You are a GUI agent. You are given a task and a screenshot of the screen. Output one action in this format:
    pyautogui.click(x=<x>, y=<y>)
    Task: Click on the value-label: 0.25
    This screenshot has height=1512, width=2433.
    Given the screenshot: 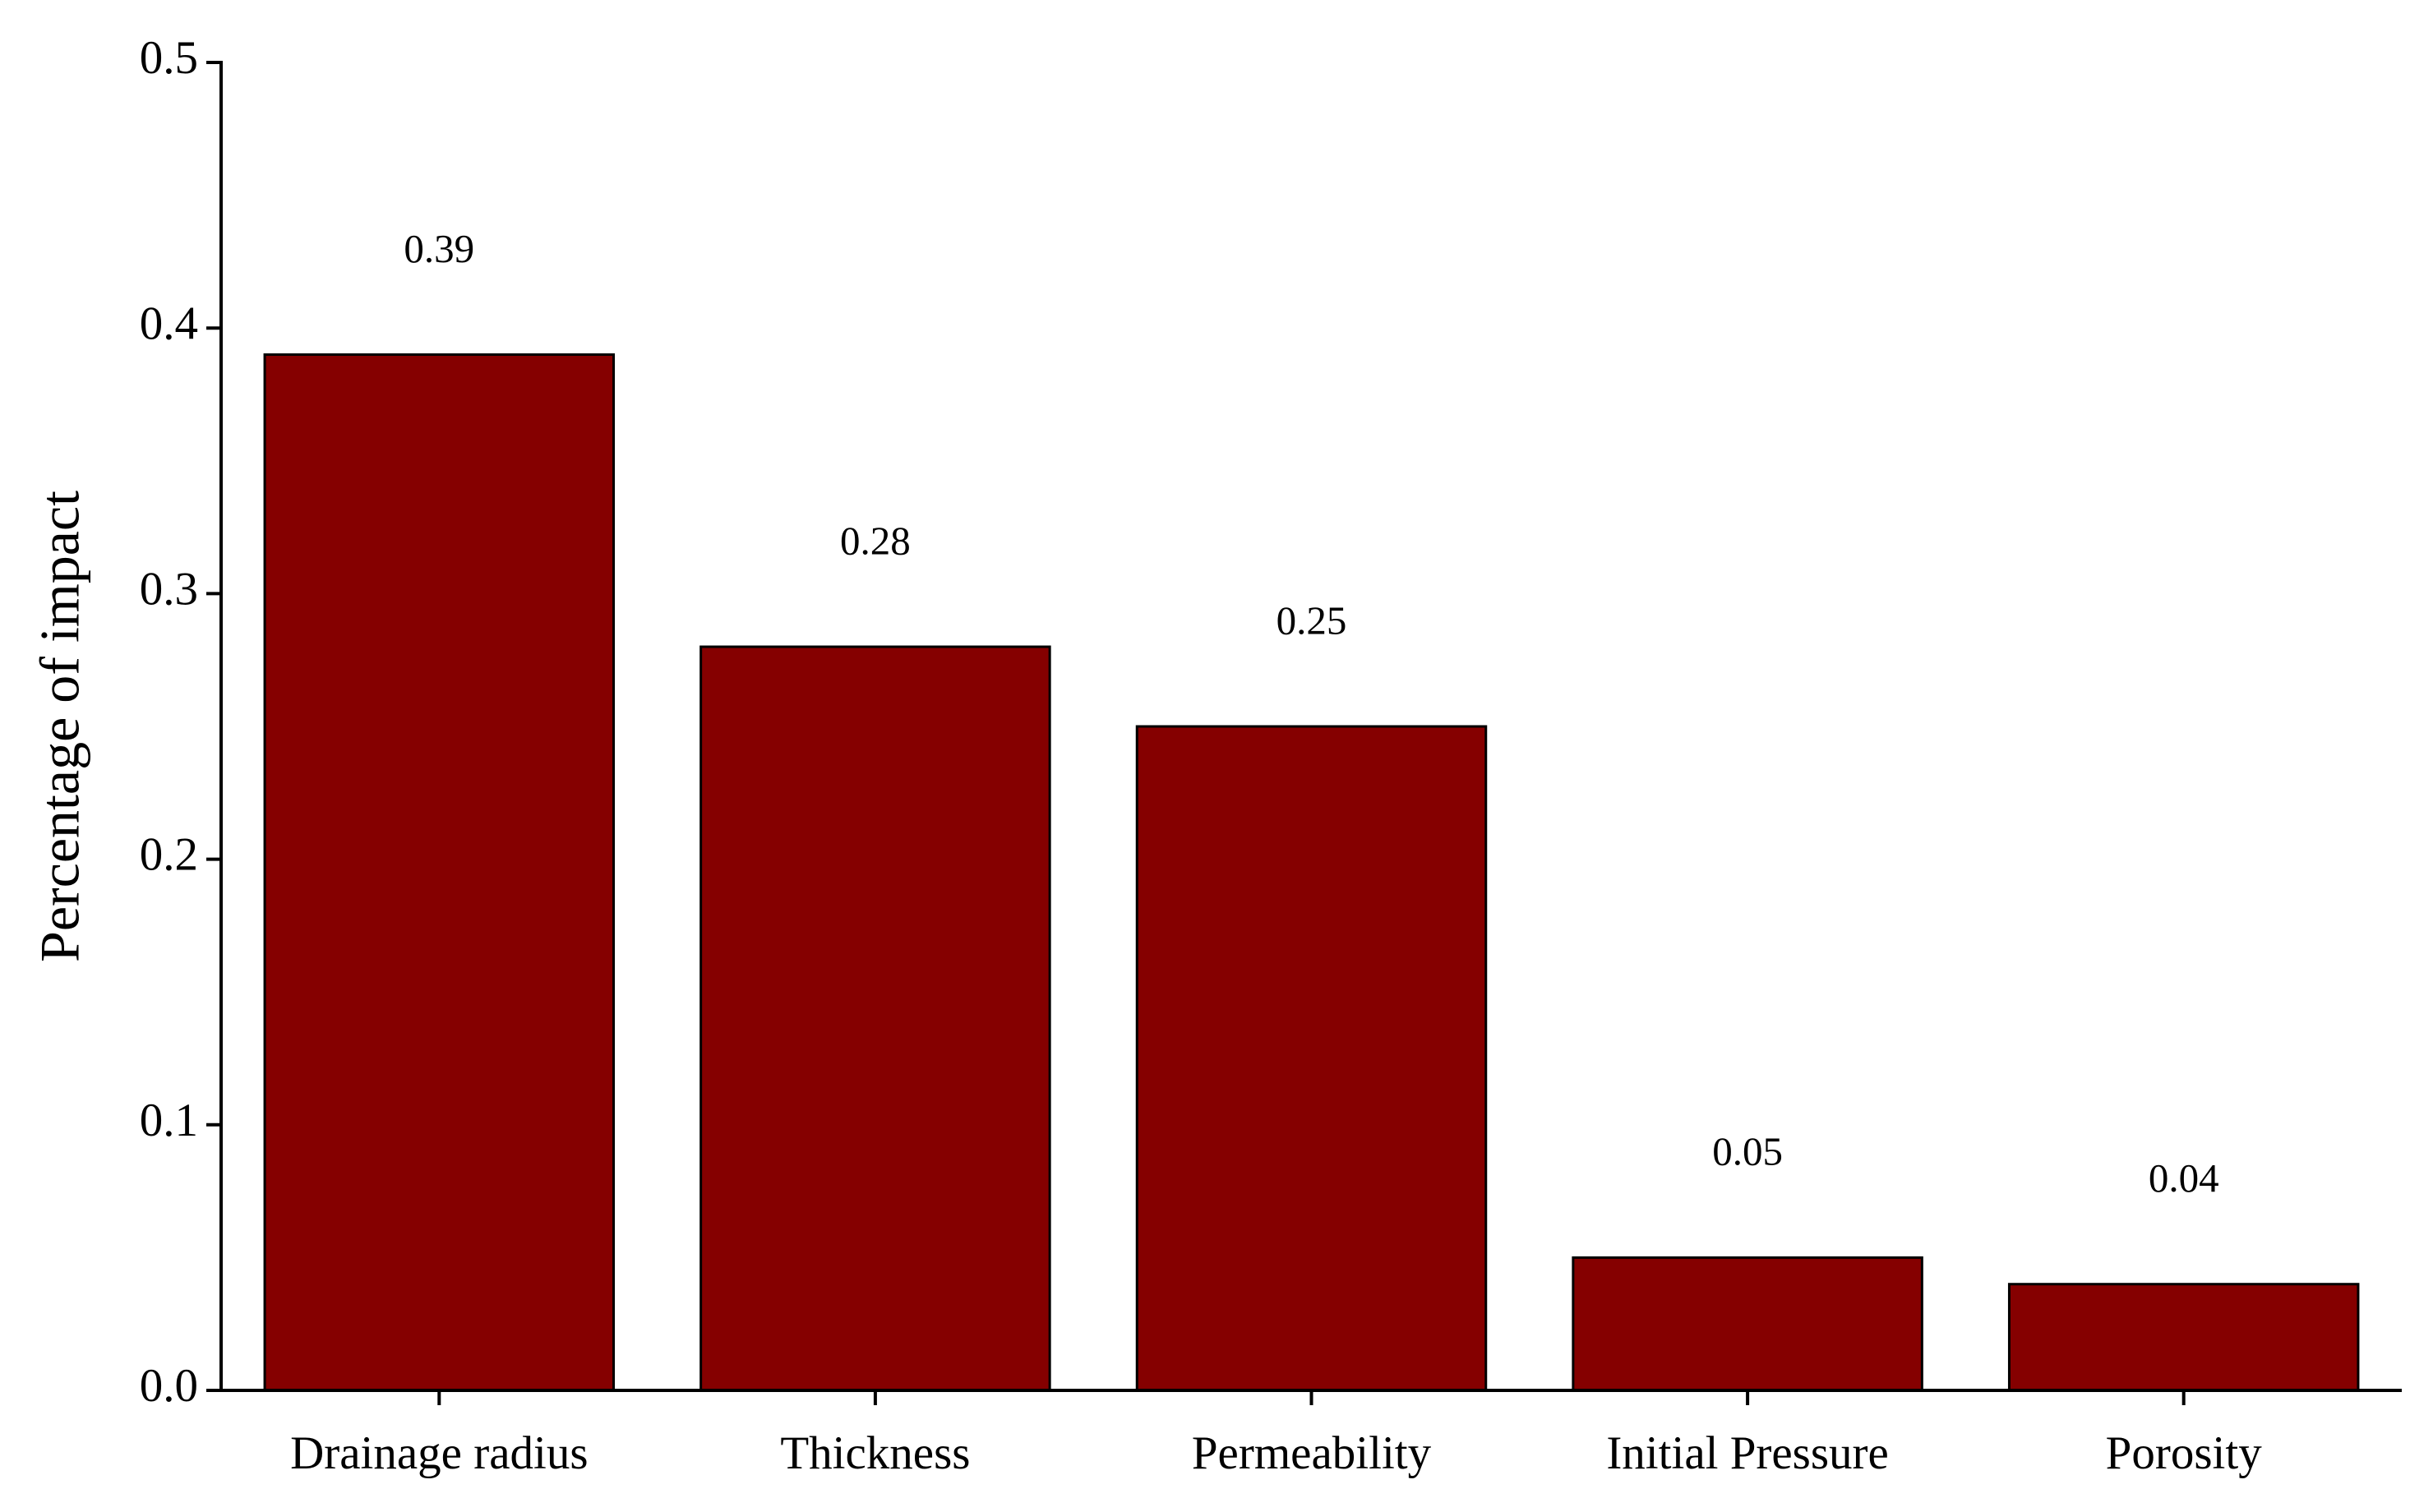 What is the action you would take?
    pyautogui.click(x=1312, y=620)
    